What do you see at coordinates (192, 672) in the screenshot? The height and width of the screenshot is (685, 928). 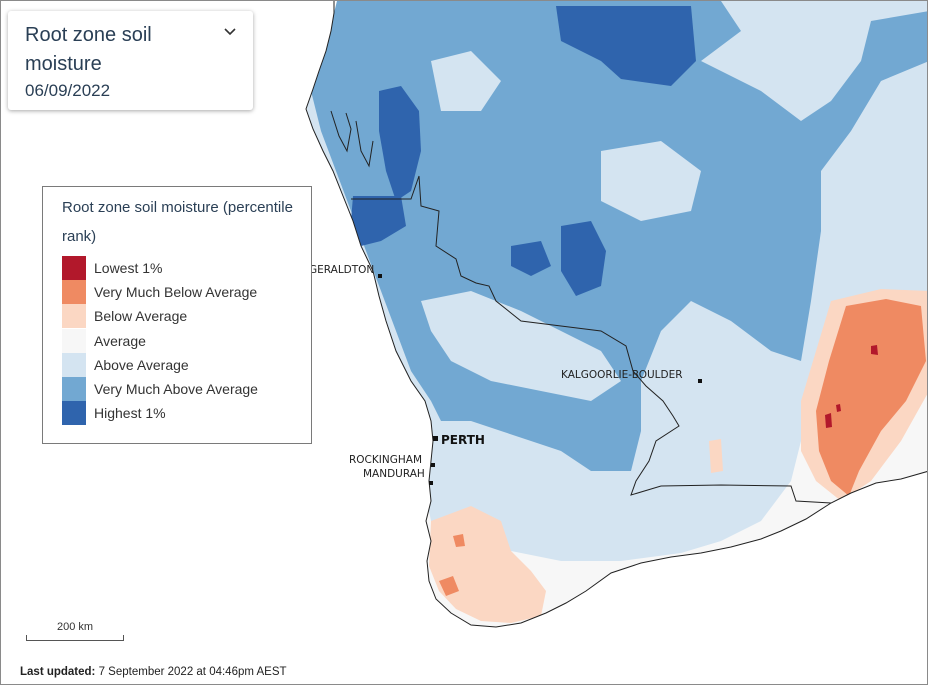 I see `last-updated-value: 7 September 2022 at 04:46pm AEST` at bounding box center [192, 672].